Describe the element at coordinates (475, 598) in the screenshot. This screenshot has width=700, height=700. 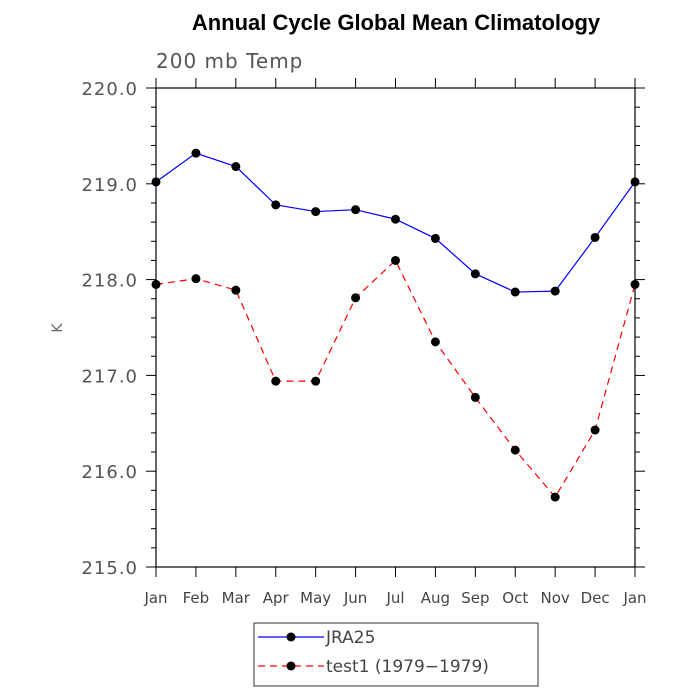
I see `x-tick-label: Sep` at that location.